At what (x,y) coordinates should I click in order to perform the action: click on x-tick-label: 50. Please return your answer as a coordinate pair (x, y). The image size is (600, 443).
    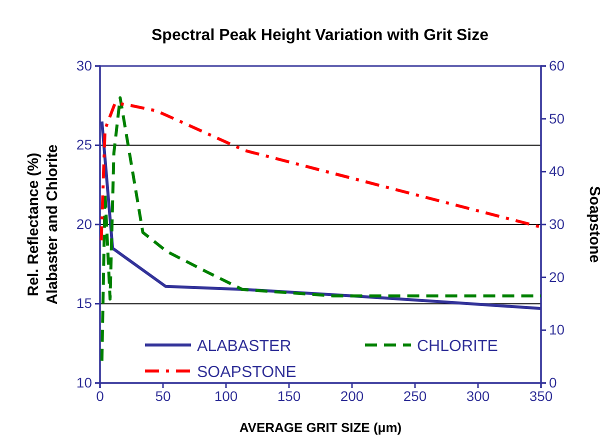
    Looking at the image, I should click on (163, 396).